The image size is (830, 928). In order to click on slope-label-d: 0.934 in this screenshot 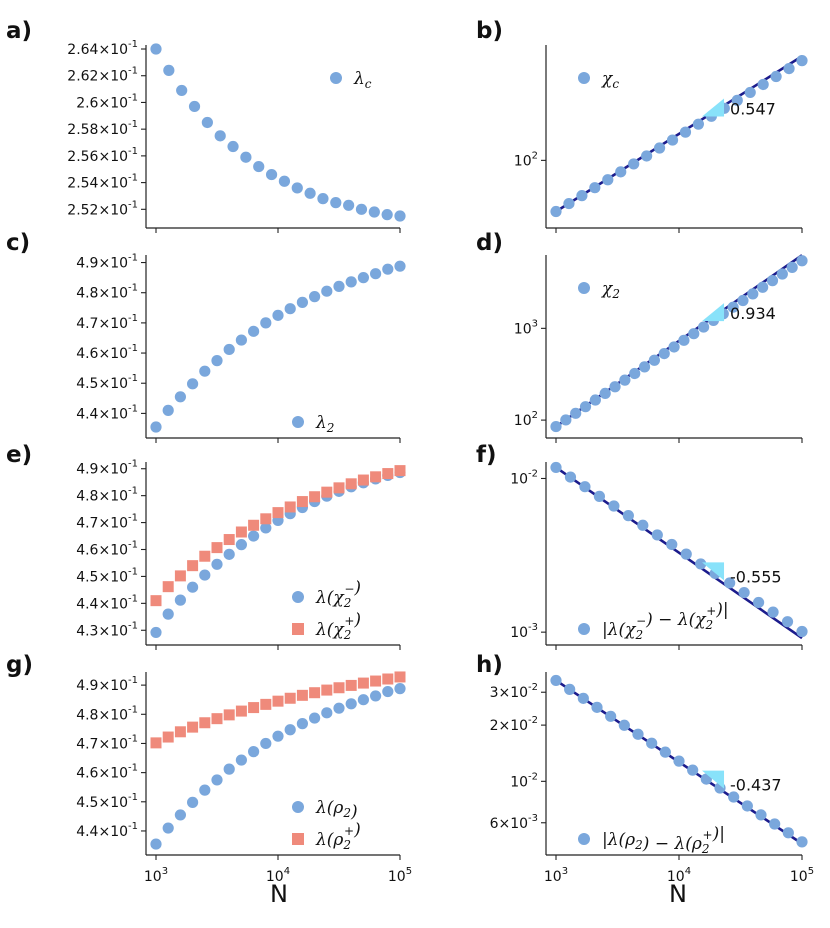, I will do `click(753, 313)`.